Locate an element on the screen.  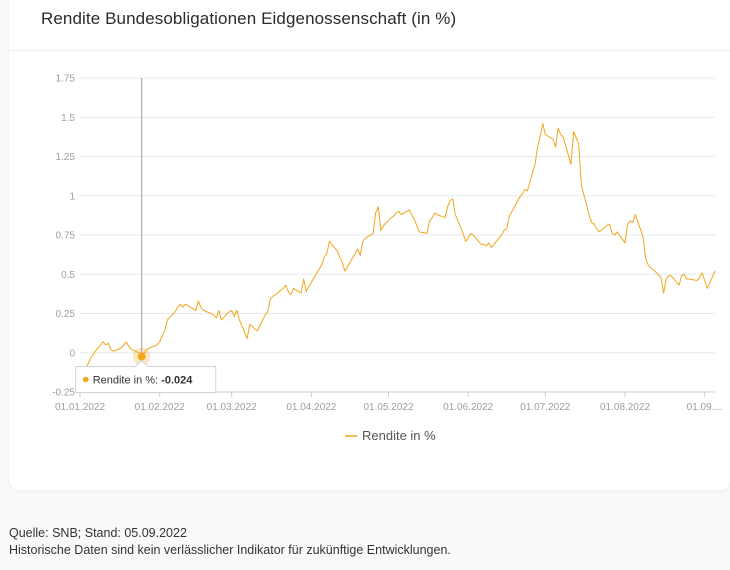
y-tick-label: 1.25 is located at coordinates (66, 157).